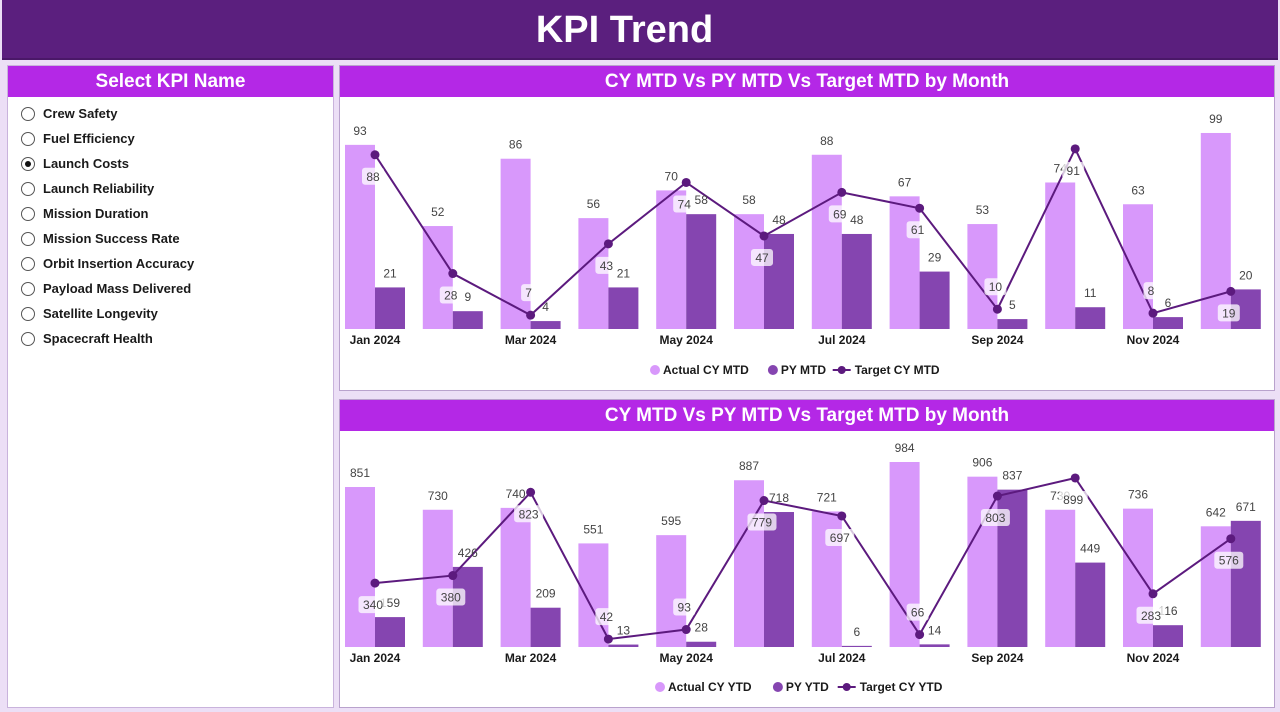 This screenshot has width=1280, height=712. What do you see at coordinates (803, 370) in the screenshot?
I see `legend-label: PY MTD` at bounding box center [803, 370].